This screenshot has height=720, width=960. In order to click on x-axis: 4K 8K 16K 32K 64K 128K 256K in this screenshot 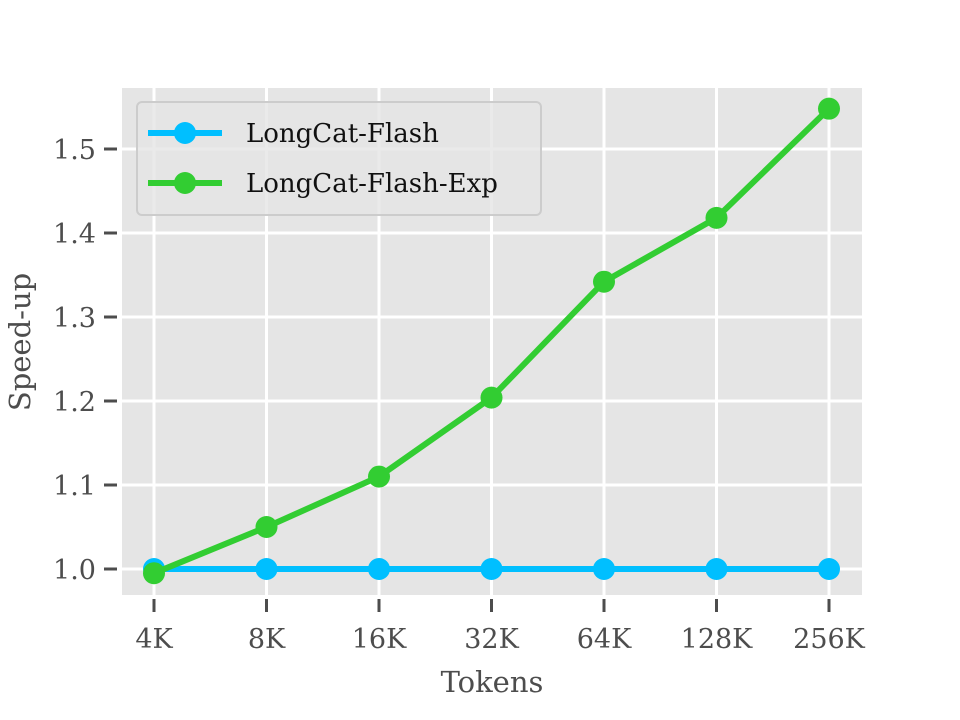, I will do `click(500, 627)`.